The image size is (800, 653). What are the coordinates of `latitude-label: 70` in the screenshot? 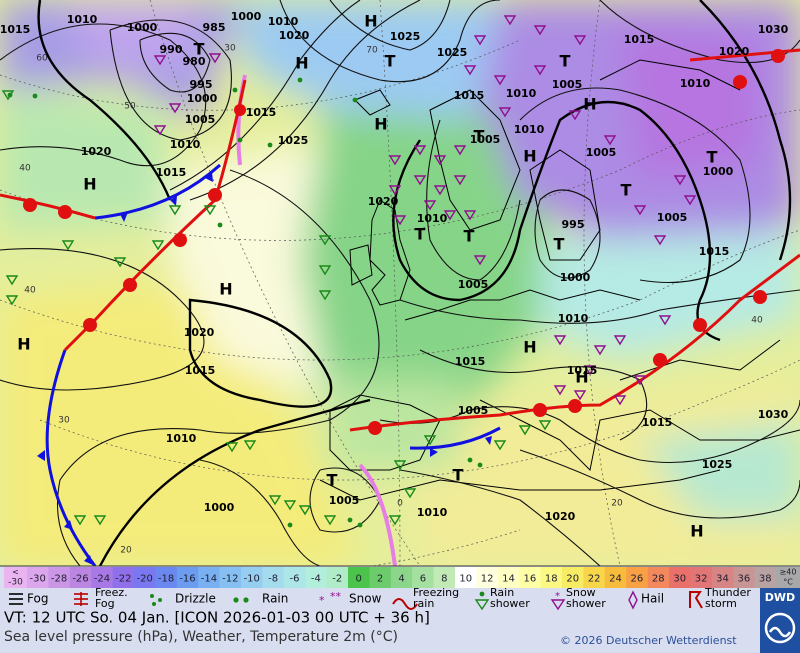 It's located at (372, 51).